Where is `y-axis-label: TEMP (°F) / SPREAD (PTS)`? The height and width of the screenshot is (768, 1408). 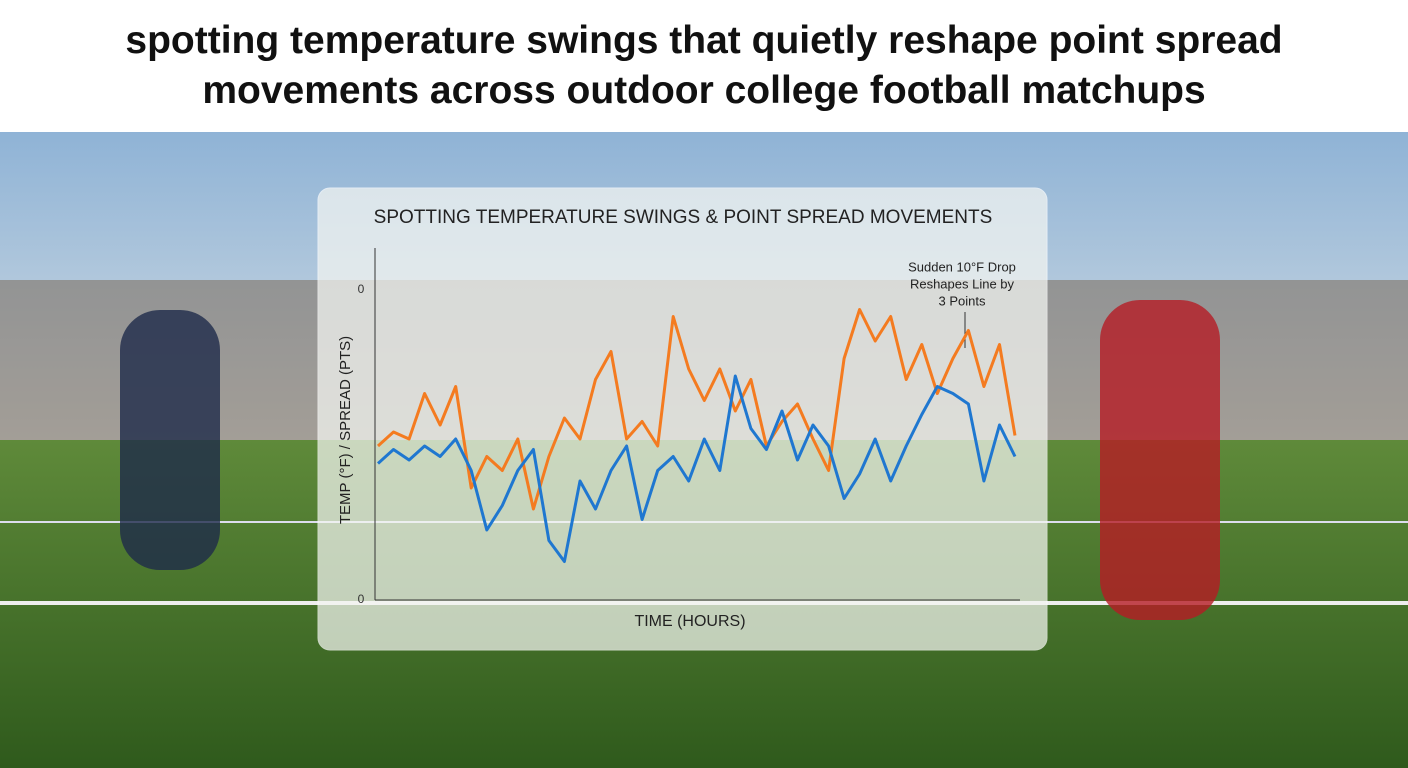
y-axis-label: TEMP (°F) / SPREAD (PTS) is located at coordinates (345, 430).